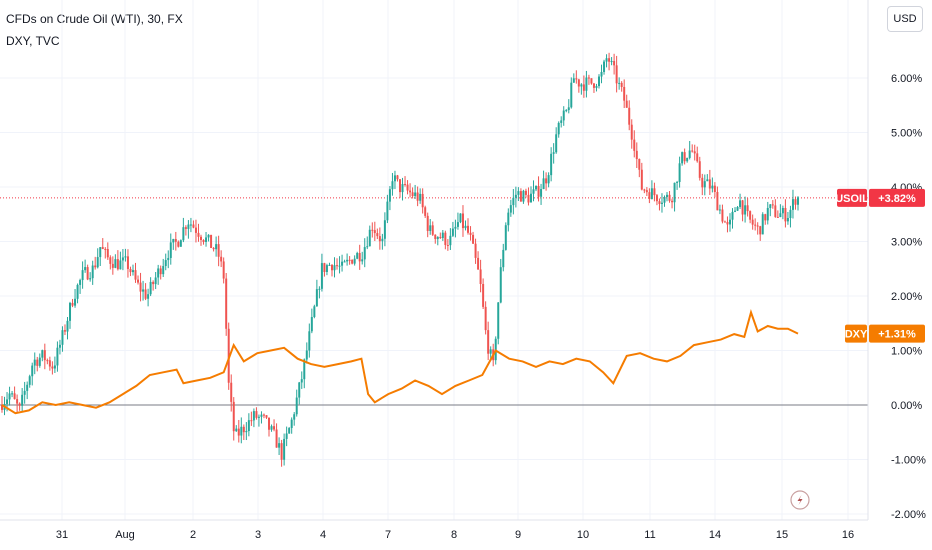 This screenshot has width=932, height=550. I want to click on currency-button: USD, so click(905, 19).